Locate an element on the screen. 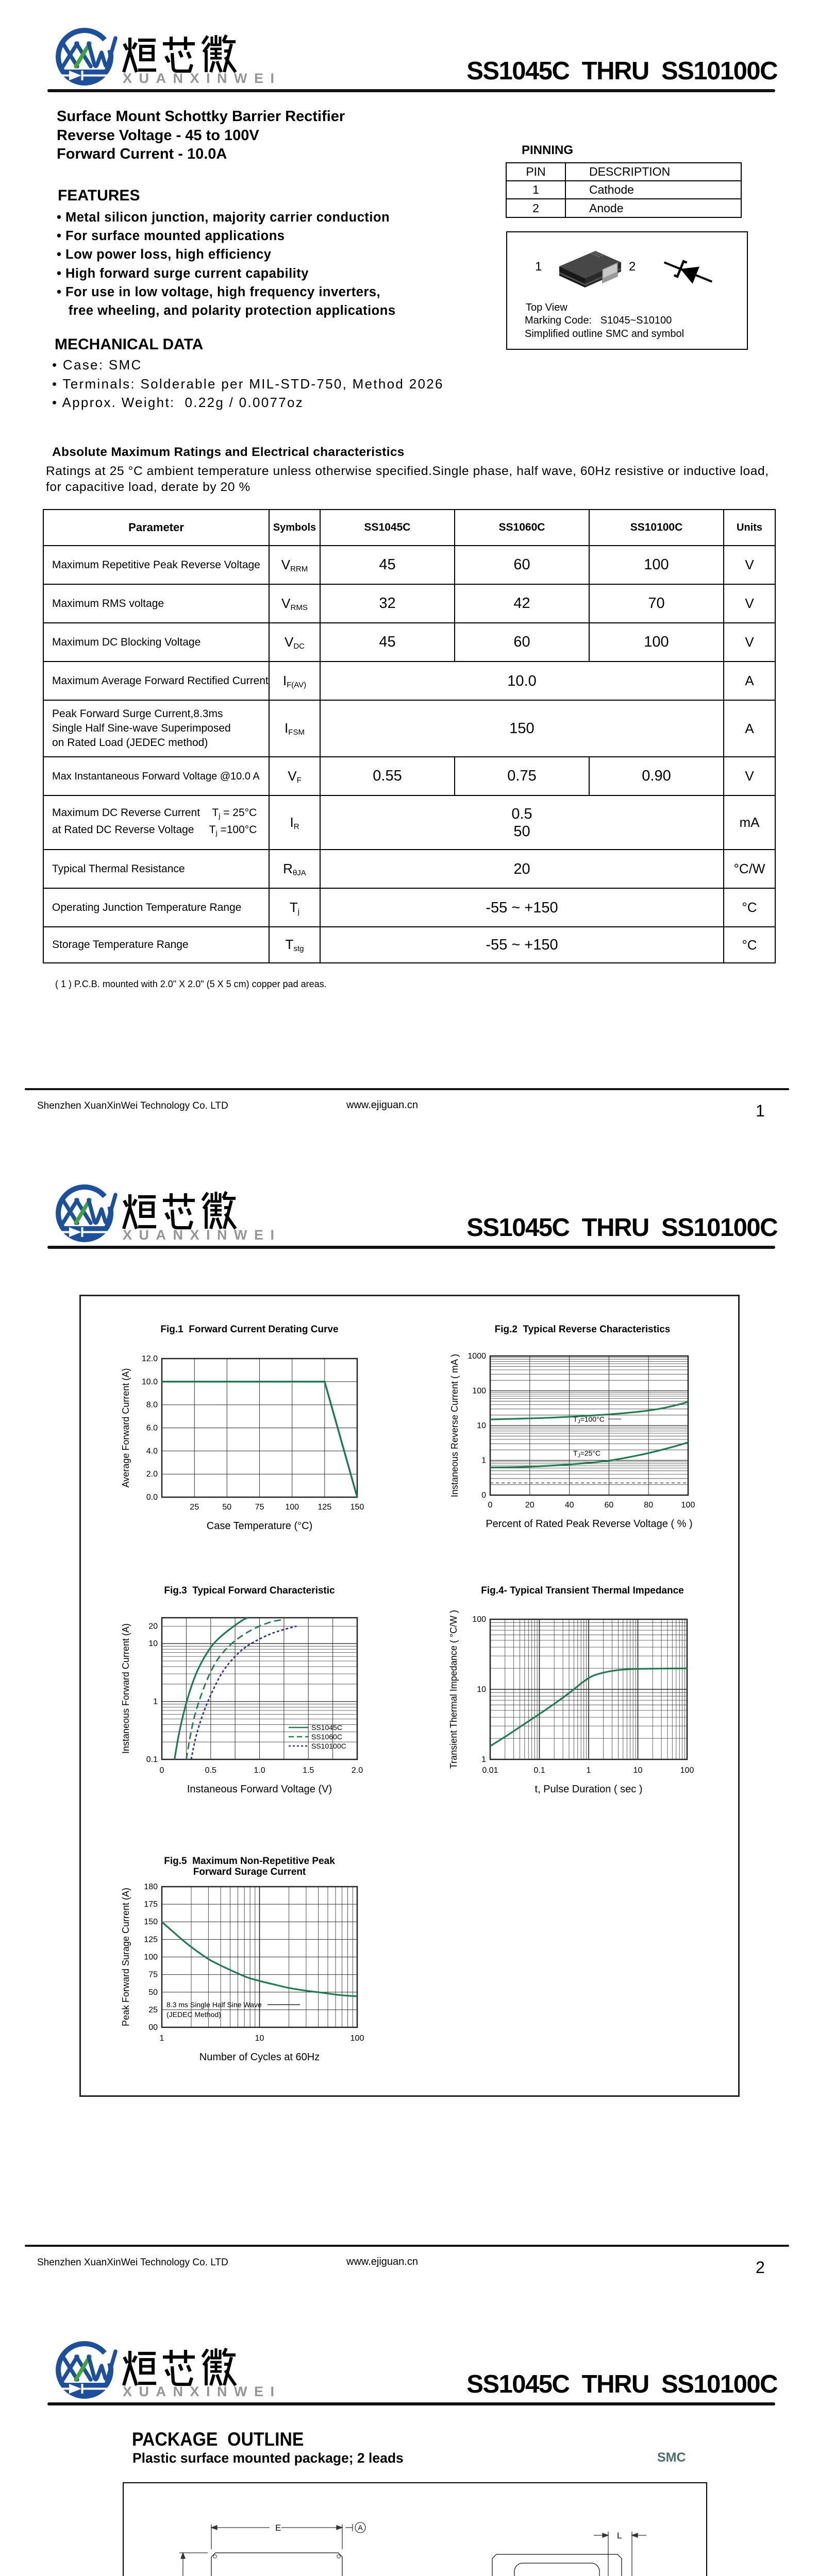 This screenshot has width=818, height=2576. svg-text: 60 is located at coordinates (609, 1505).